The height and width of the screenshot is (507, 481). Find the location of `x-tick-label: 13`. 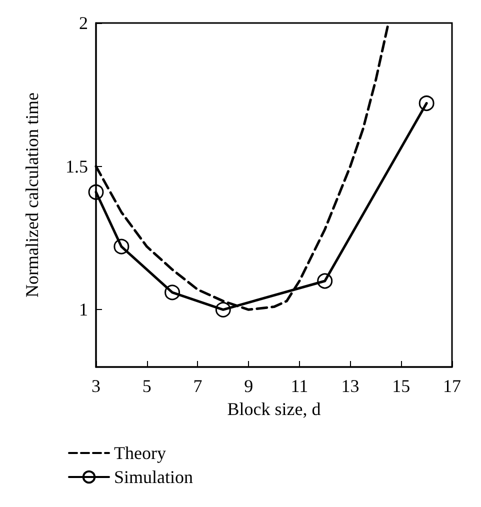

x-tick-label: 13 is located at coordinates (350, 386).